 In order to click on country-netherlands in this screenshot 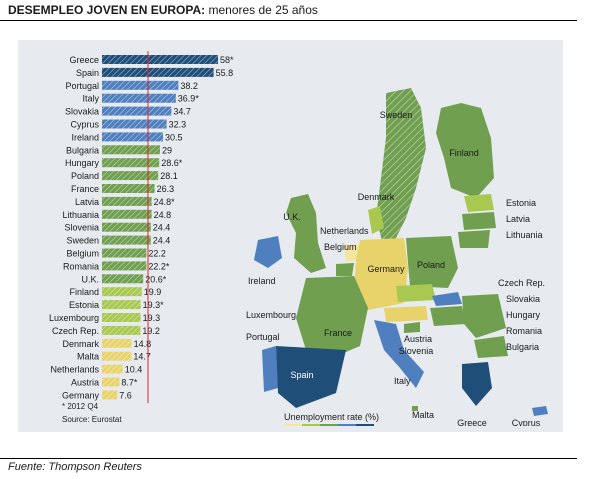, I will do `click(352, 253)`.